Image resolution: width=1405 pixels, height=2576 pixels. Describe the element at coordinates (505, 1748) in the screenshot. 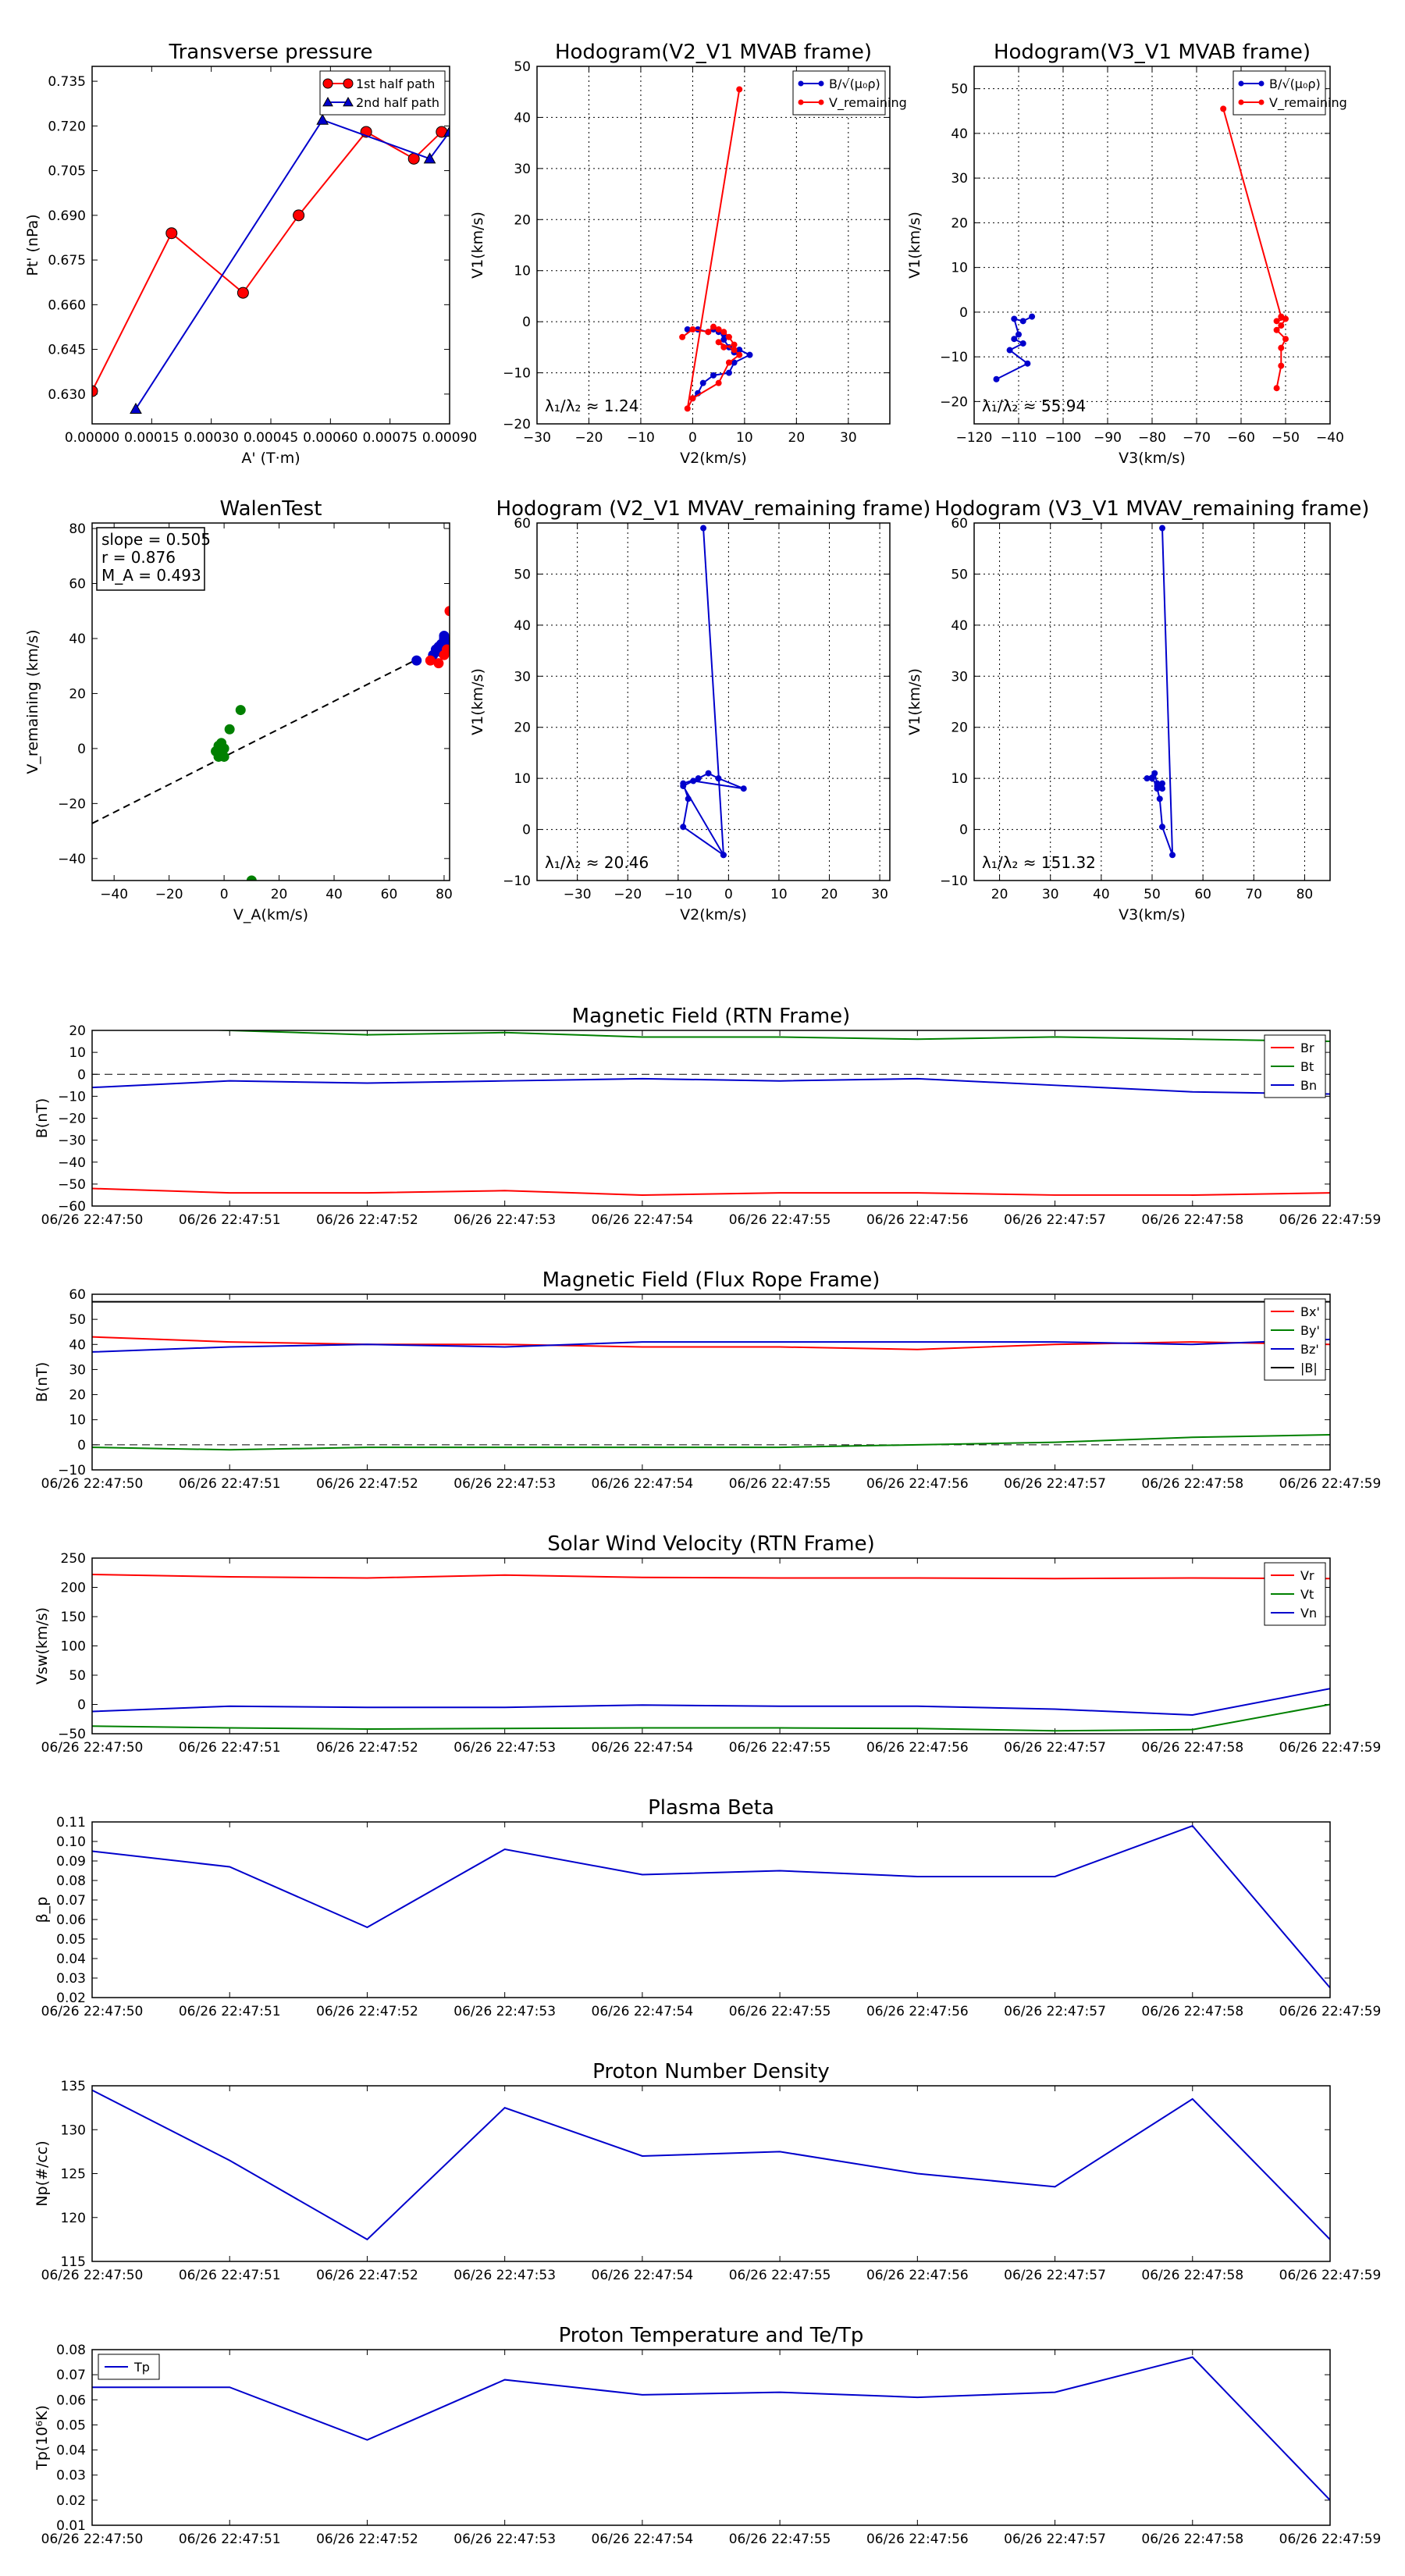

I see `x-tick-label: 06/26 22:47:53` at that location.